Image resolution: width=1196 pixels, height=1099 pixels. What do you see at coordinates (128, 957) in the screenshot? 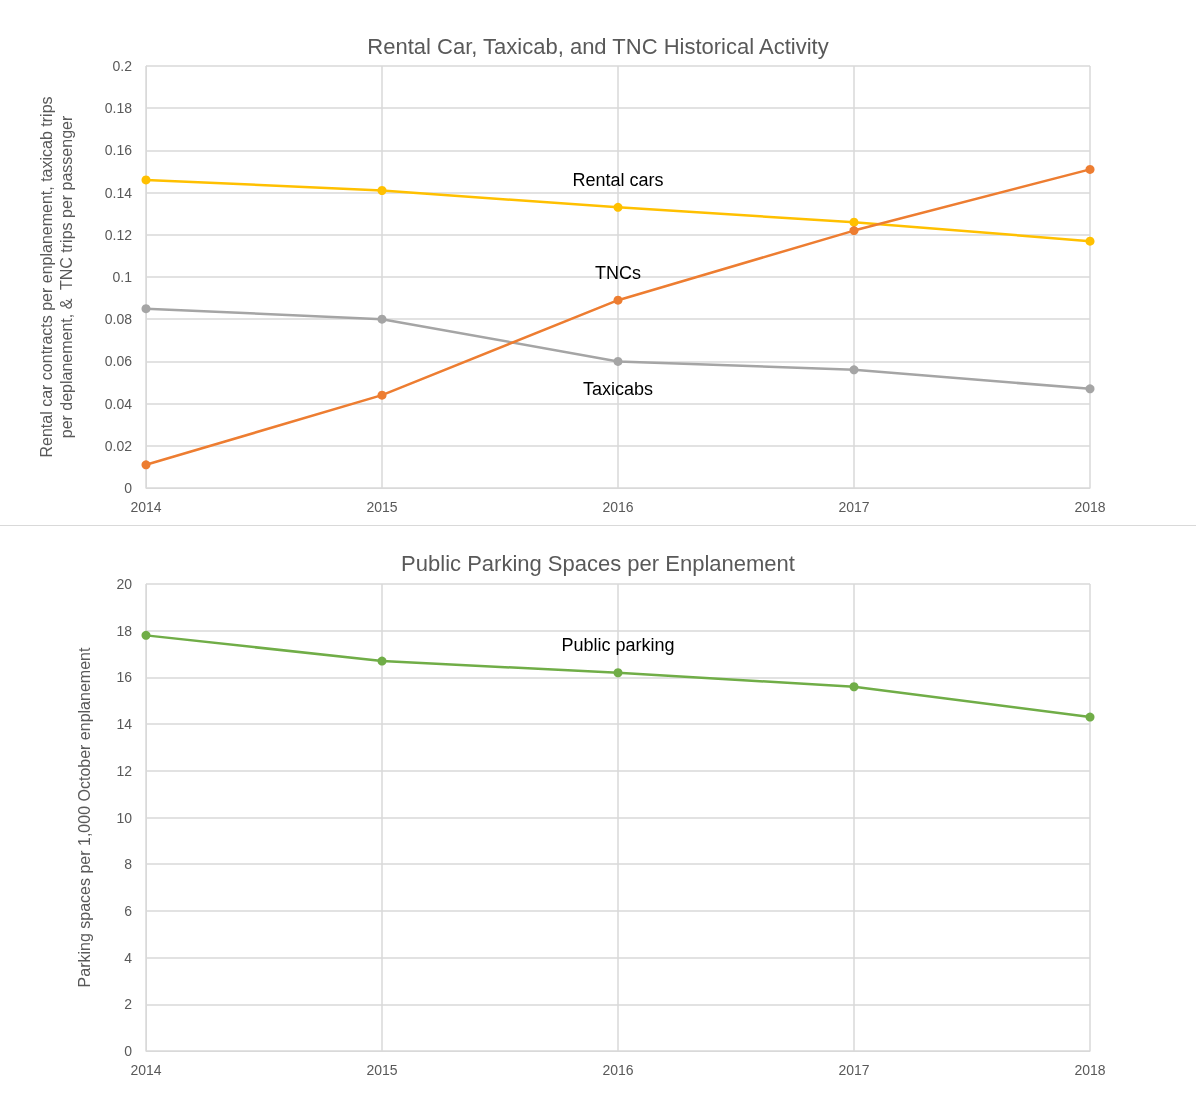
I see `y-tick-label: 4` at bounding box center [128, 957].